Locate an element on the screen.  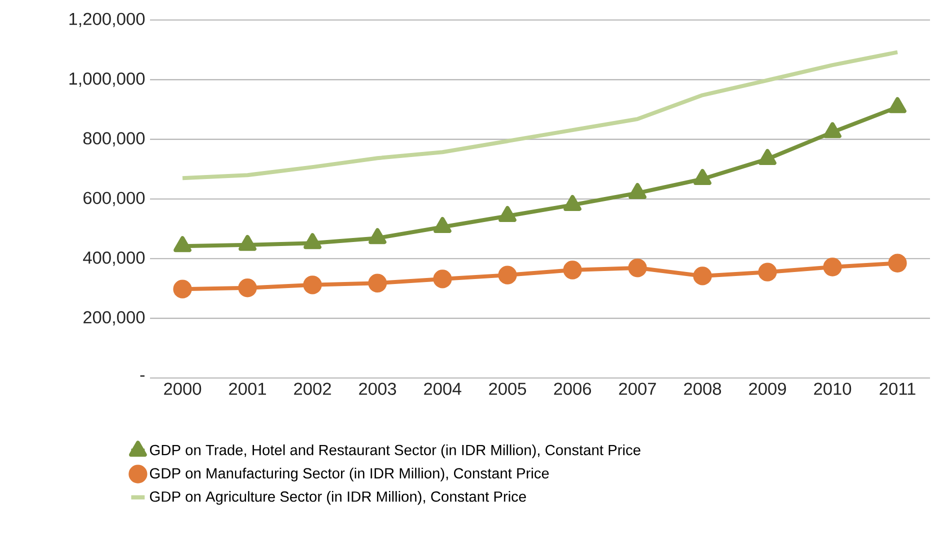
y-tick-label: 800,000 is located at coordinates (114, 139).